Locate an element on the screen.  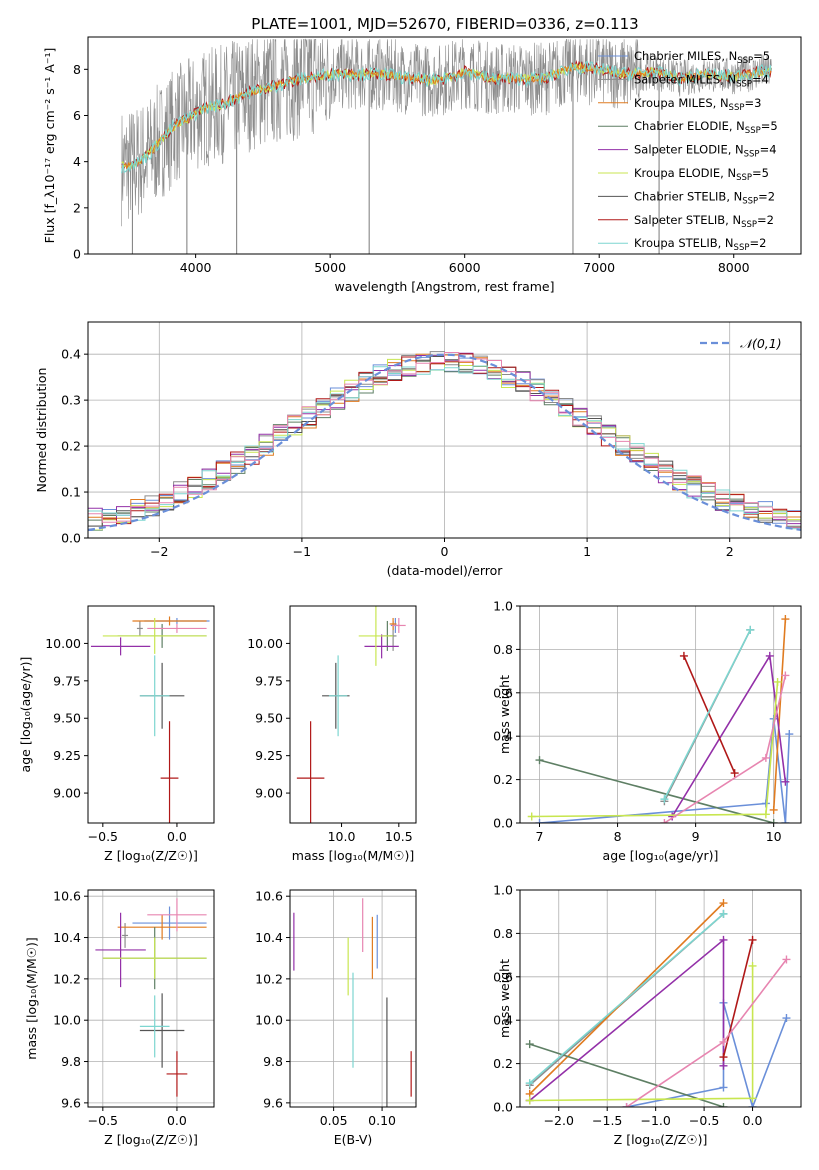
errorbar-kroupa-elodie is located at coordinates (154, 635).